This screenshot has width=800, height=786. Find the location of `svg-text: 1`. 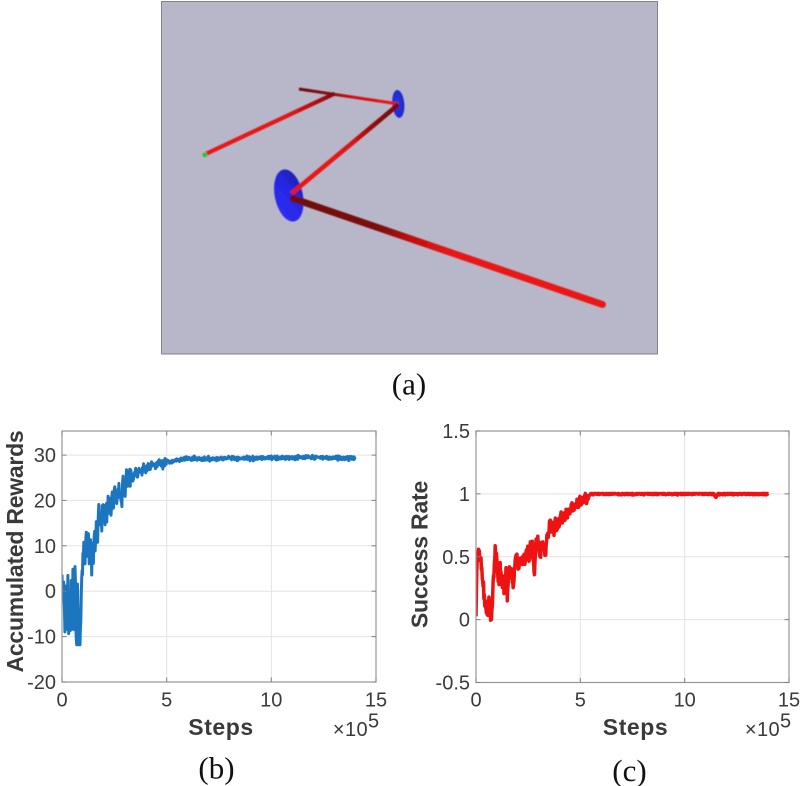

svg-text: 1 is located at coordinates (464, 495).